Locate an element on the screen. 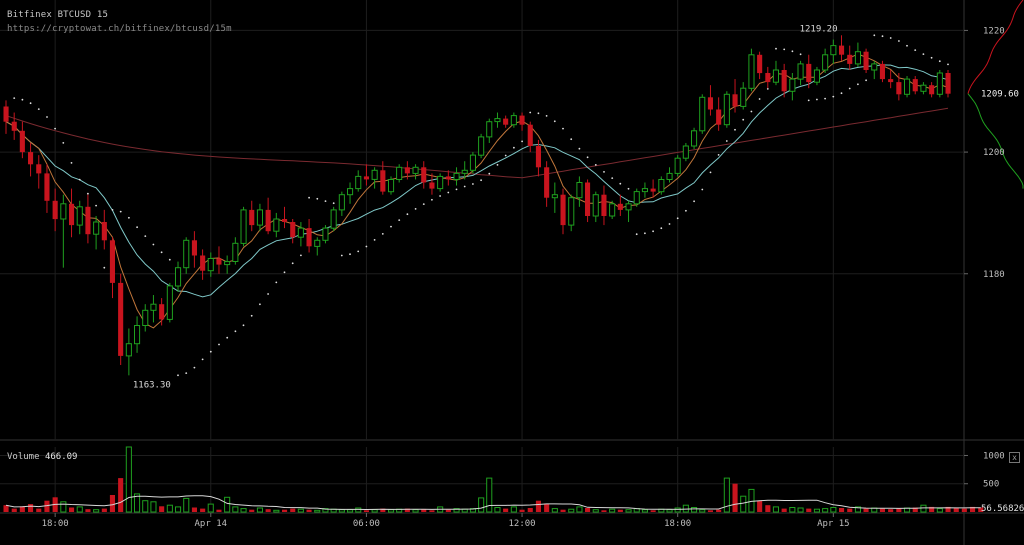 This screenshot has width=1024, height=545. volume-value: 466.09 is located at coordinates (61, 457).